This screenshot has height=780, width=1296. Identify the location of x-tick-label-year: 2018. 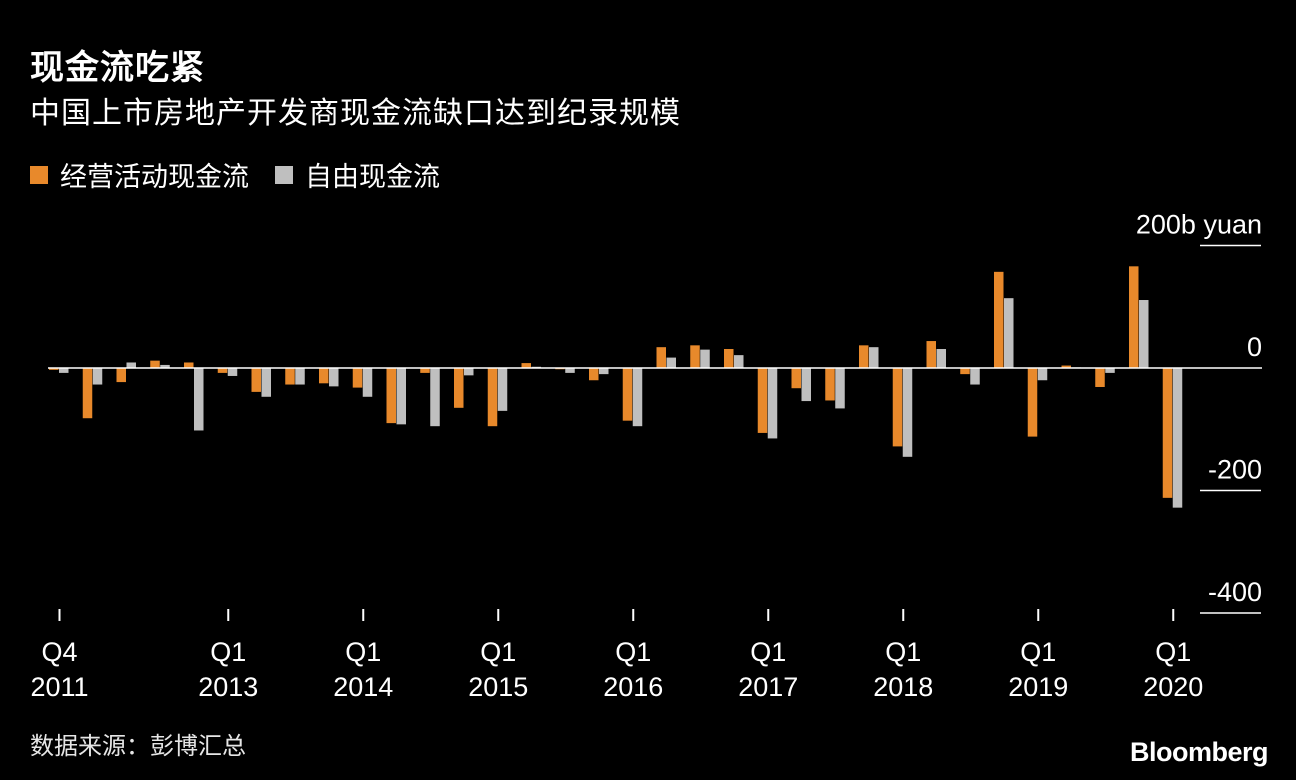
(903, 687).